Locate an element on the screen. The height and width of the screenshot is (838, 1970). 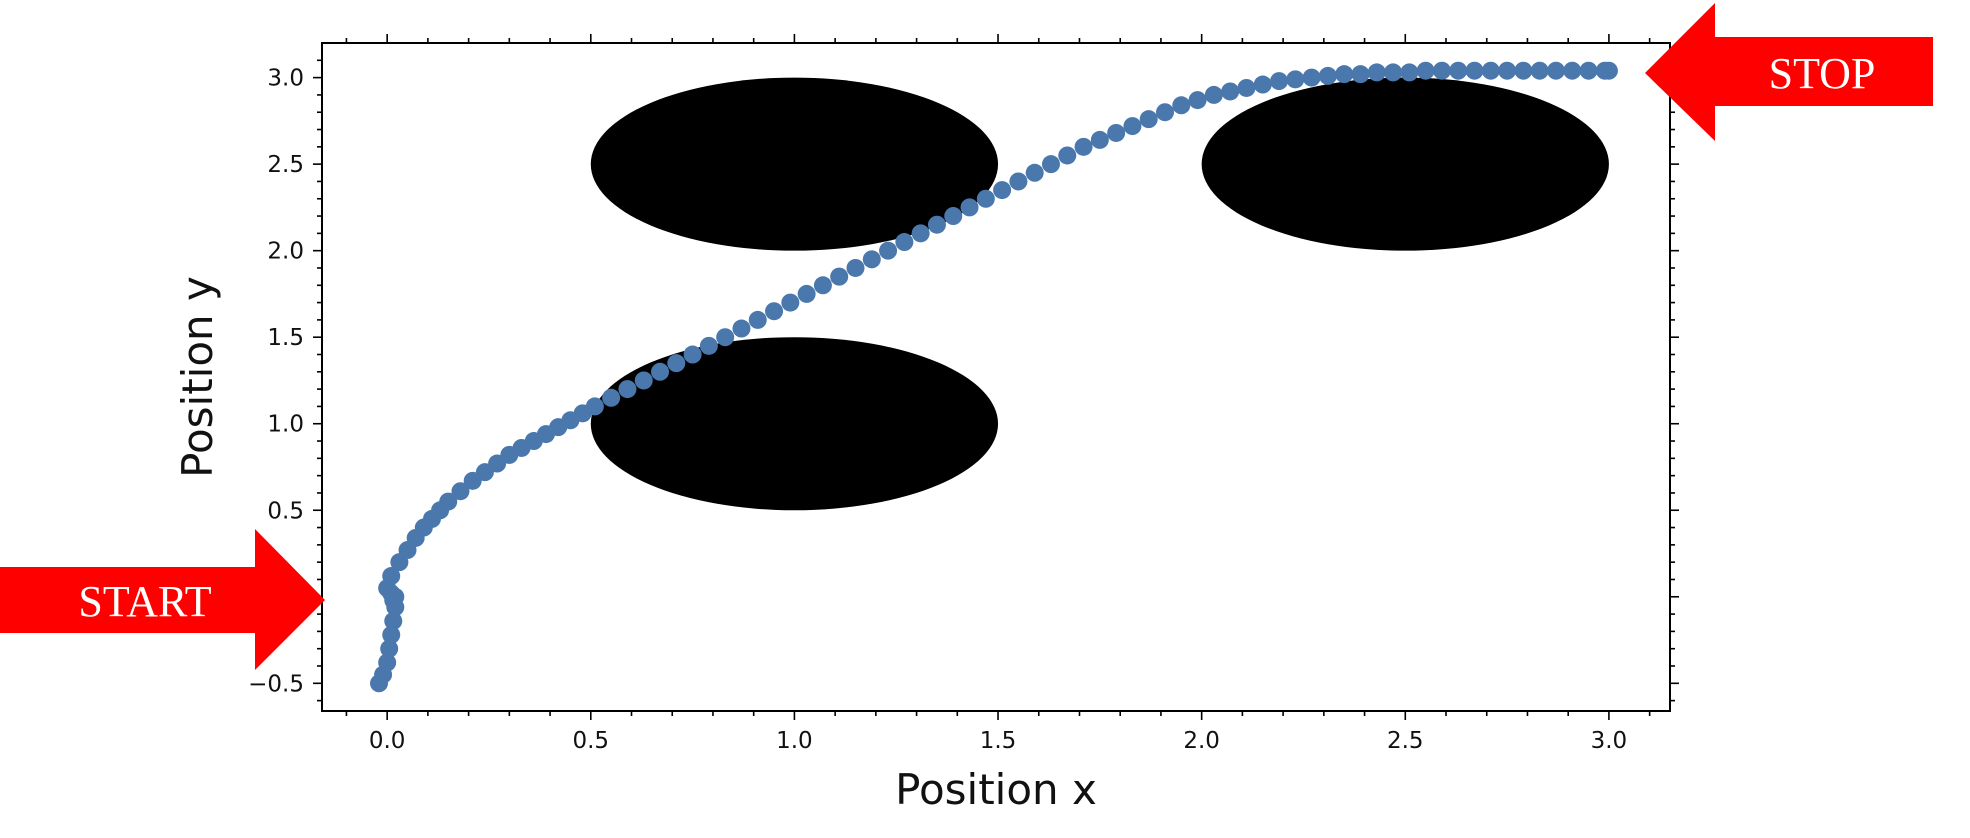
x-tick-label: 3.0 is located at coordinates (1609, 741).